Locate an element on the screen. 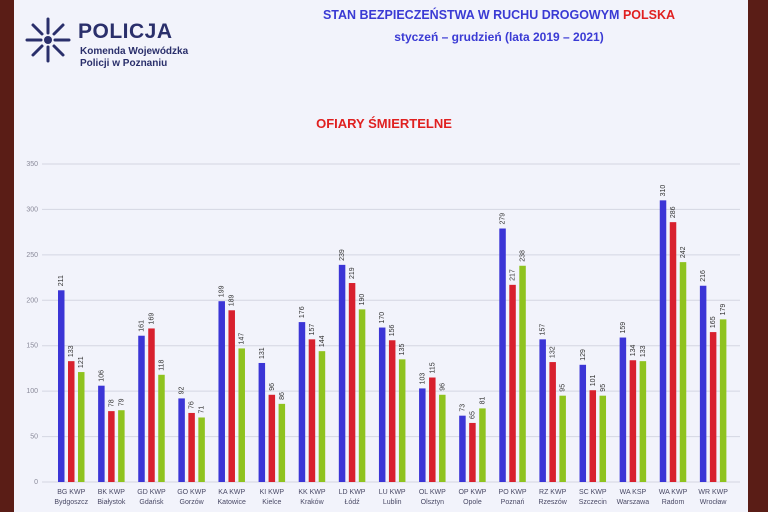 This screenshot has height=512, width=768. category-label: KK KWP is located at coordinates (312, 492).